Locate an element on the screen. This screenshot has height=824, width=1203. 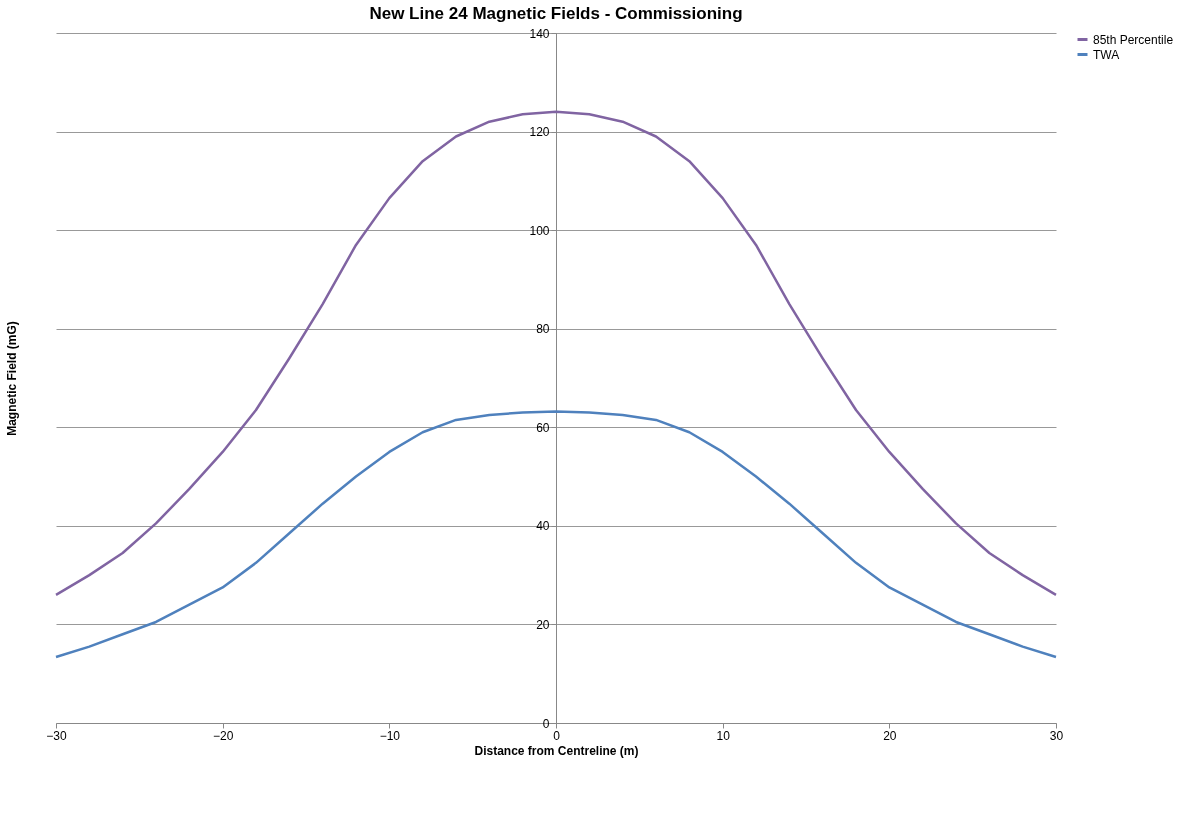
y-tick-label: 140 is located at coordinates (539, 33).